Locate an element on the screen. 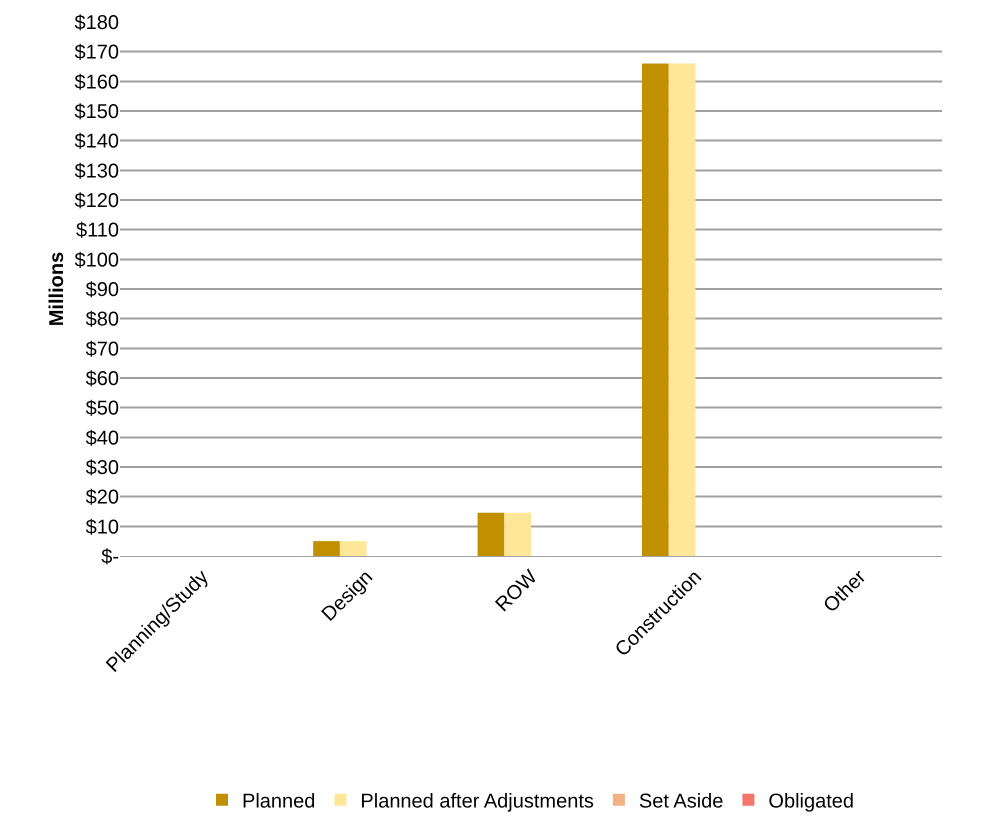 This screenshot has width=997, height=831. legend-label: Obligated is located at coordinates (811, 801).